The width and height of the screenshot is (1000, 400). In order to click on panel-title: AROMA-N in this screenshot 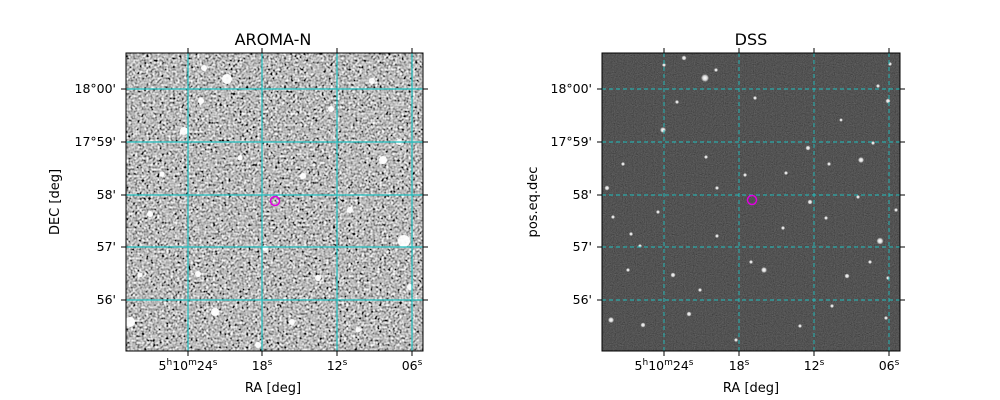, I will do `click(273, 39)`.